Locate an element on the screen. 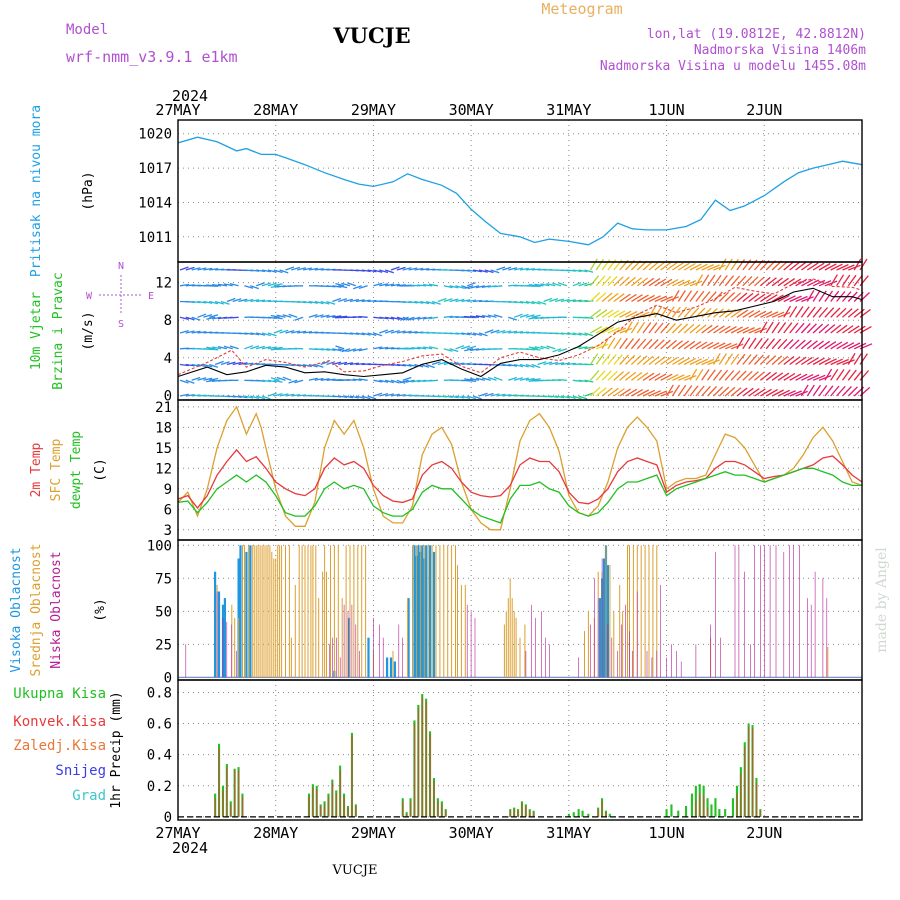  precip-total-bar is located at coordinates (732, 807).